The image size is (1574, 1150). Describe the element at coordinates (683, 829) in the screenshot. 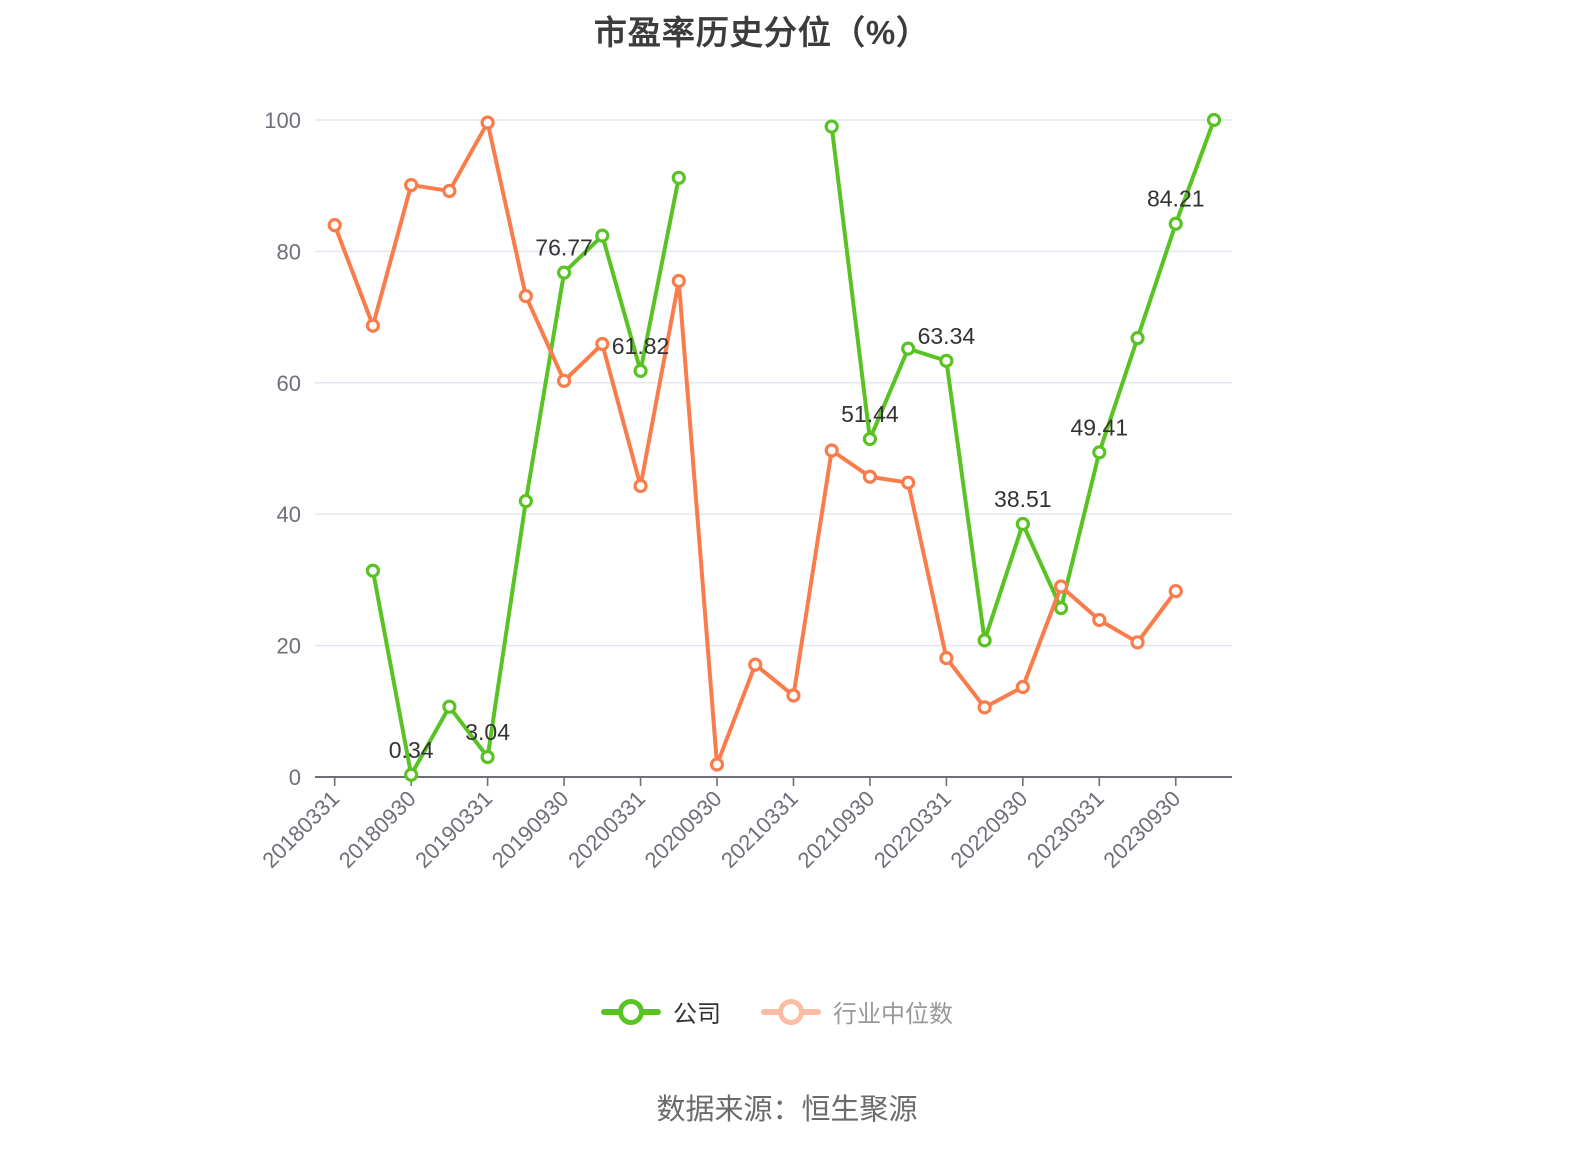

I see `x-axis-label: 20200930` at that location.